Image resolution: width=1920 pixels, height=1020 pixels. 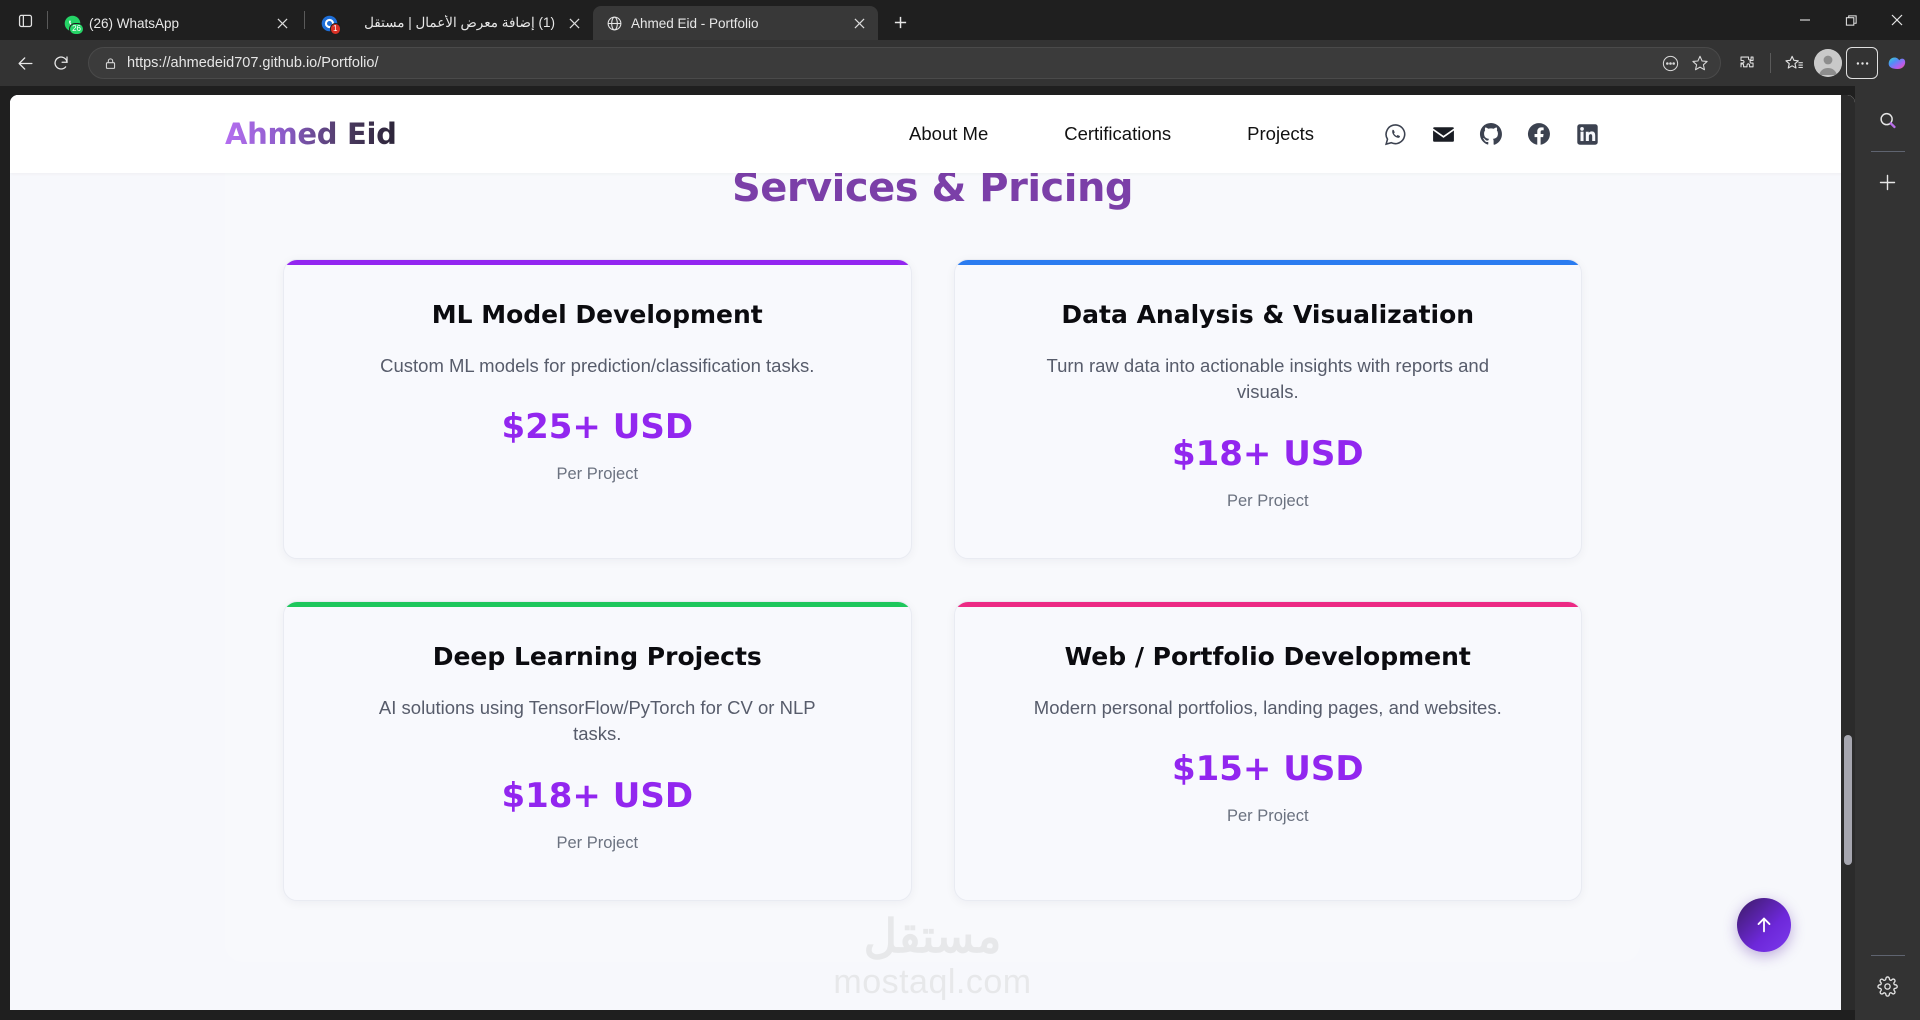 I want to click on tab-mostaql: 1 (1) إضافة معرض الأعمال | مستقل, so click(x=450, y=23).